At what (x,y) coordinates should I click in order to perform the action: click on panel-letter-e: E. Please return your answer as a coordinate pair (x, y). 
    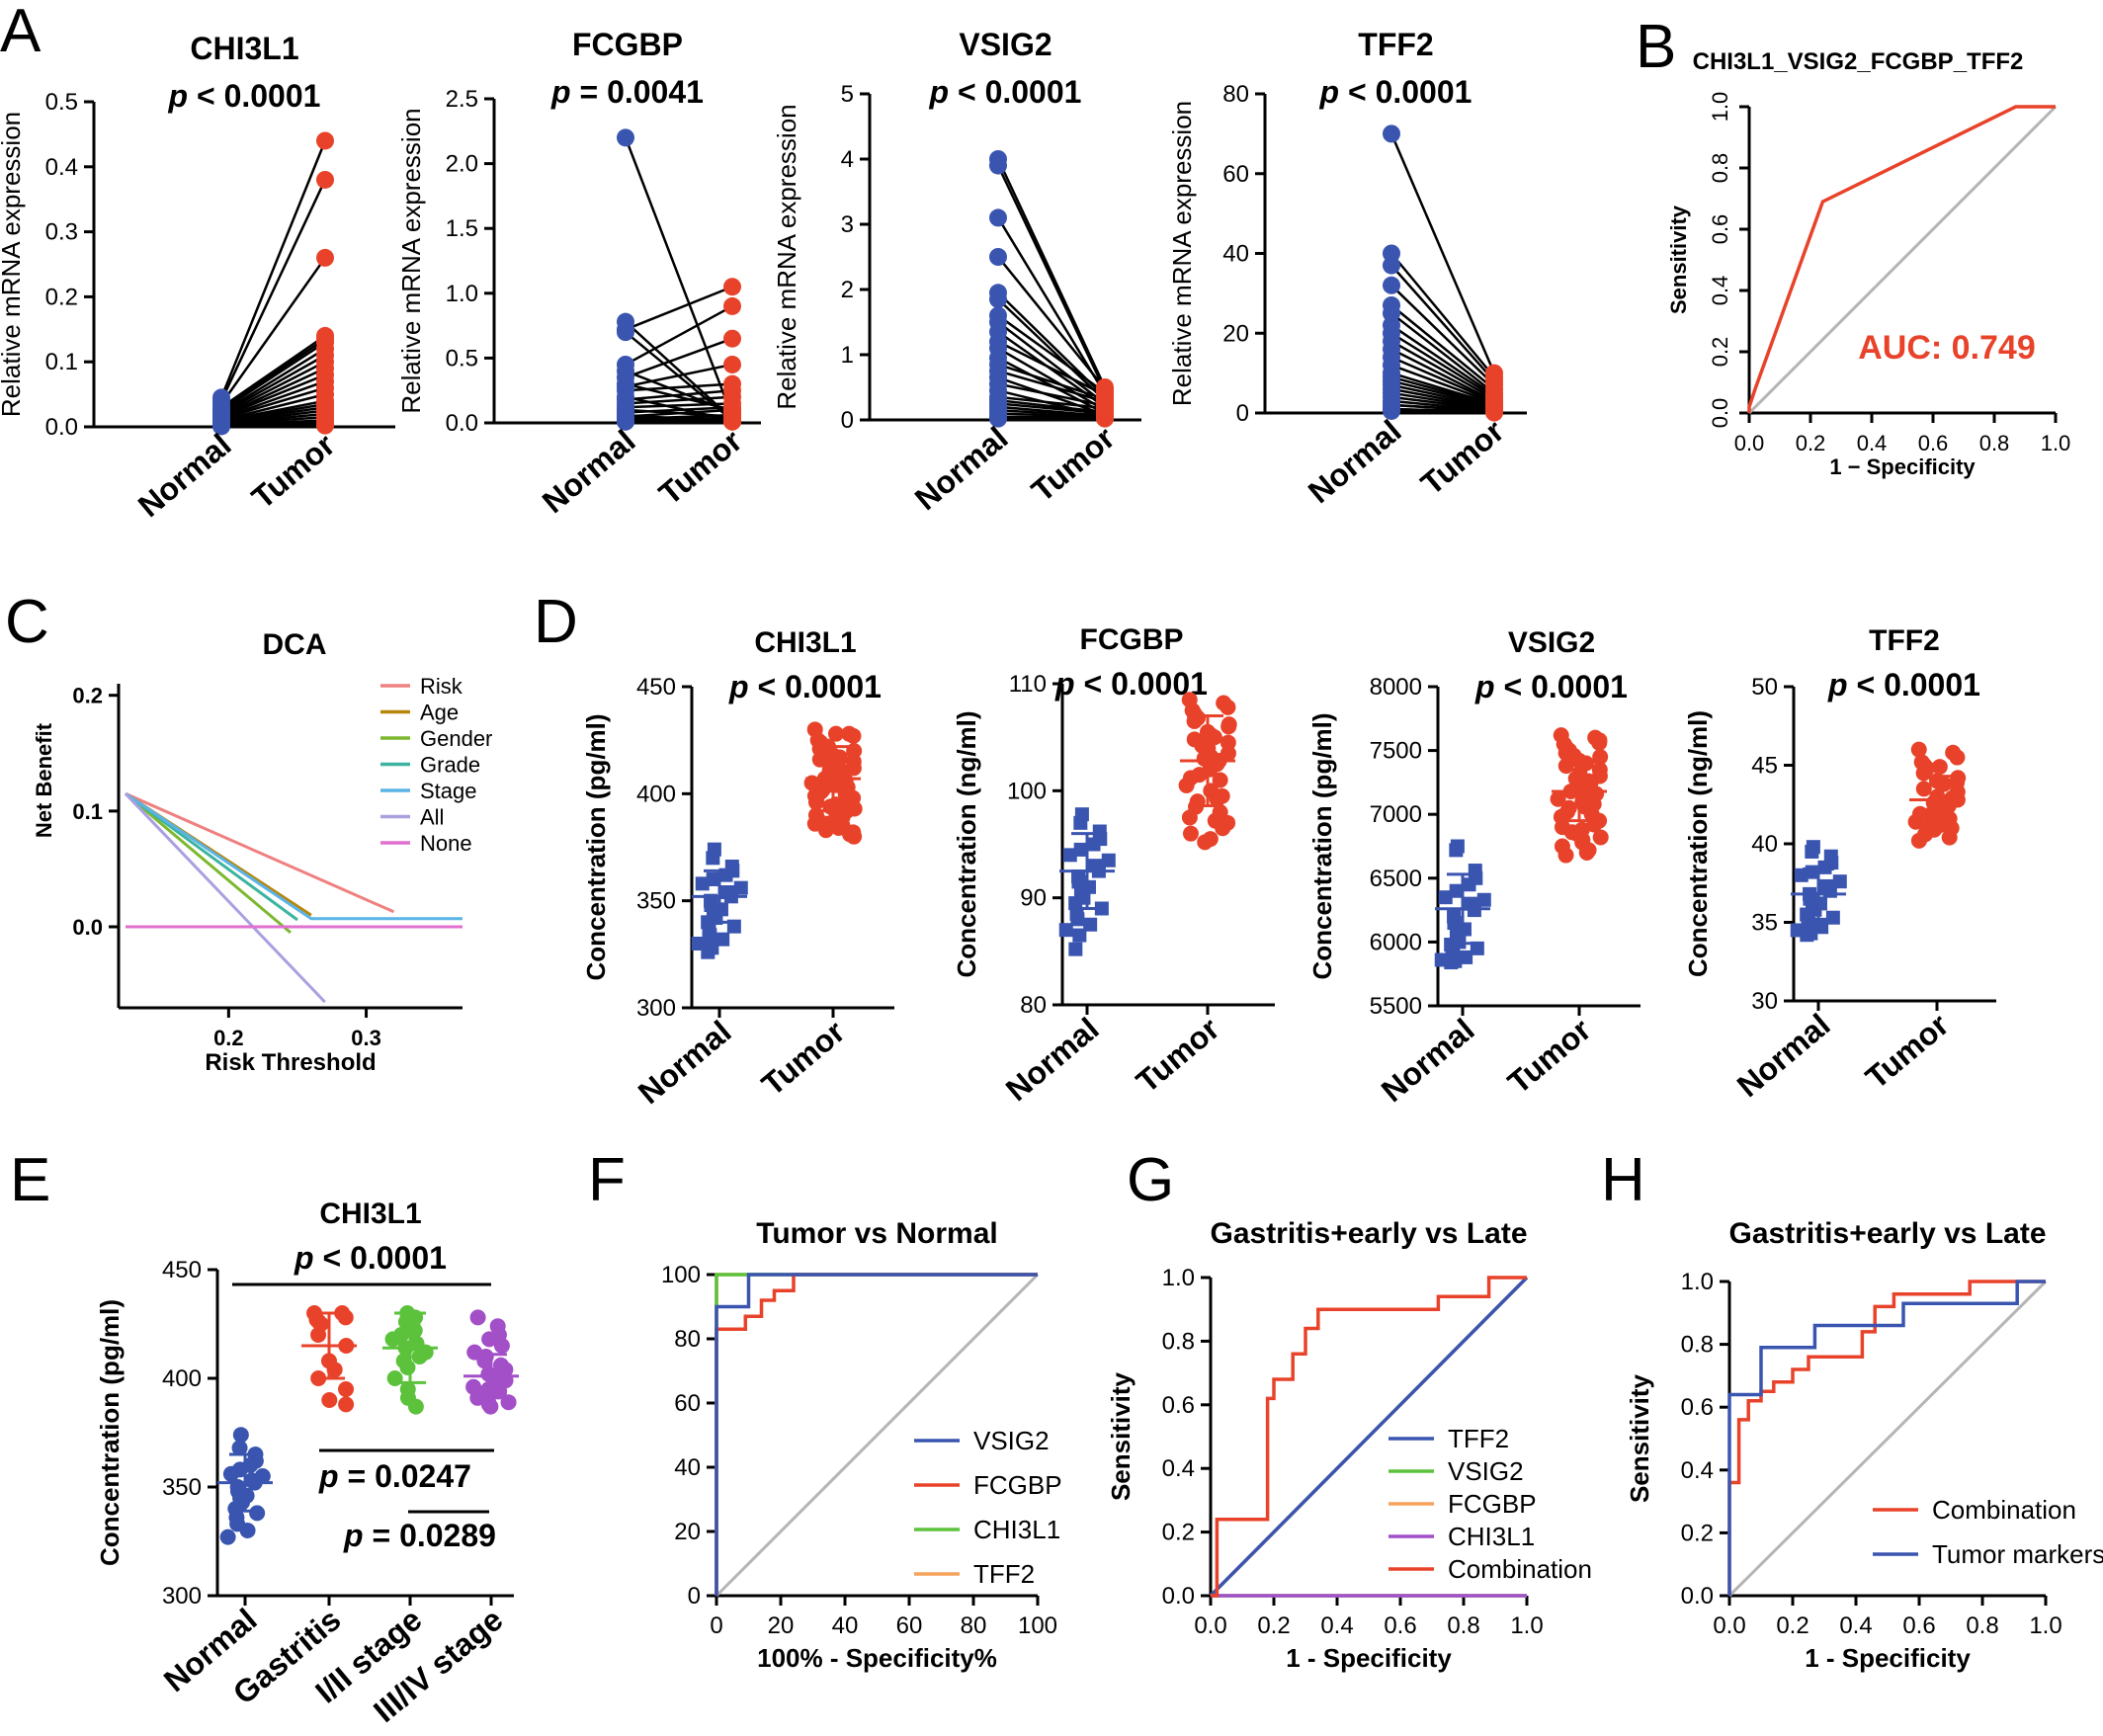
    Looking at the image, I should click on (30, 1180).